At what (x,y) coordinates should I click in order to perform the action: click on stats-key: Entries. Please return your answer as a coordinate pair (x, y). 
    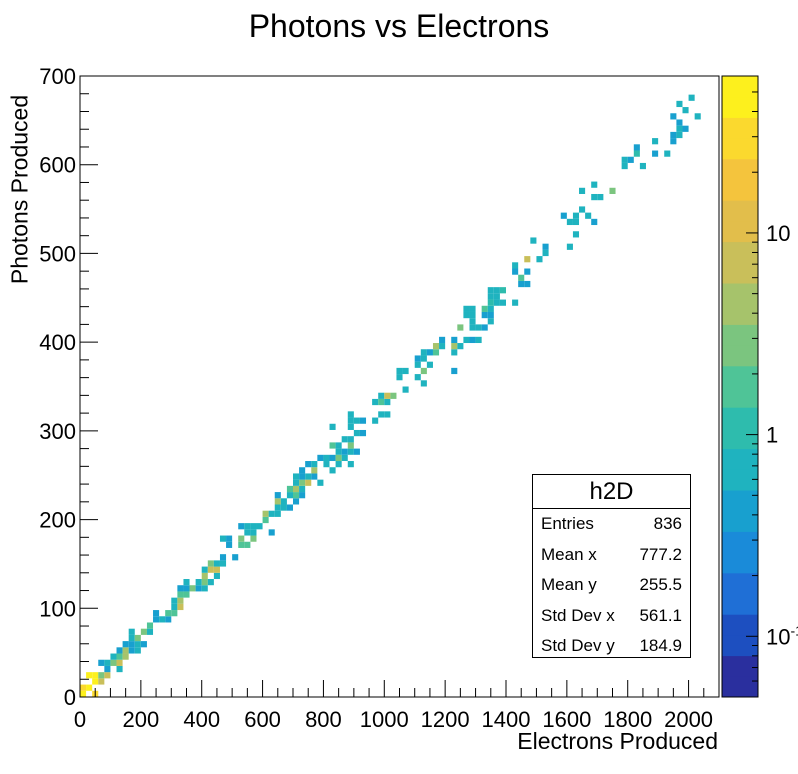
    Looking at the image, I should click on (567, 523).